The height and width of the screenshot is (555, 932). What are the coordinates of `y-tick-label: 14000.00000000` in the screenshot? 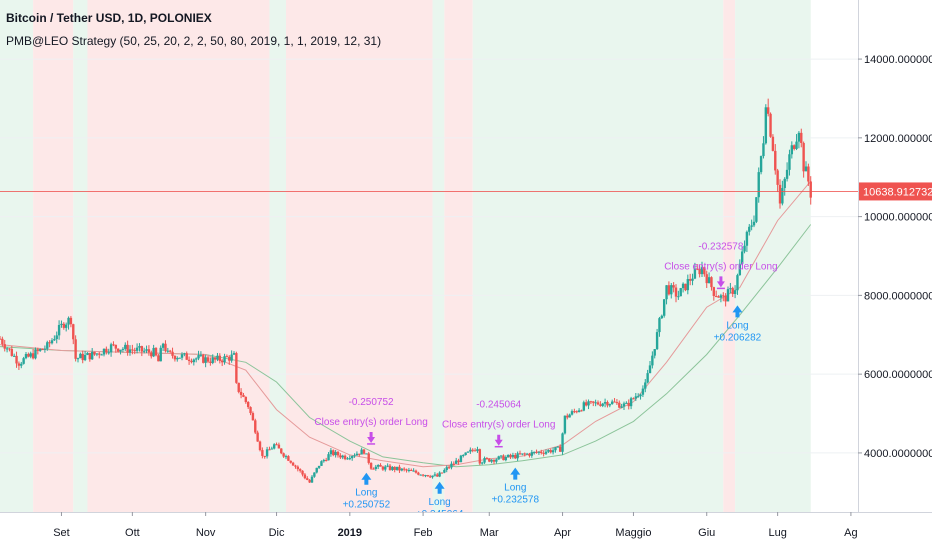 It's located at (898, 60).